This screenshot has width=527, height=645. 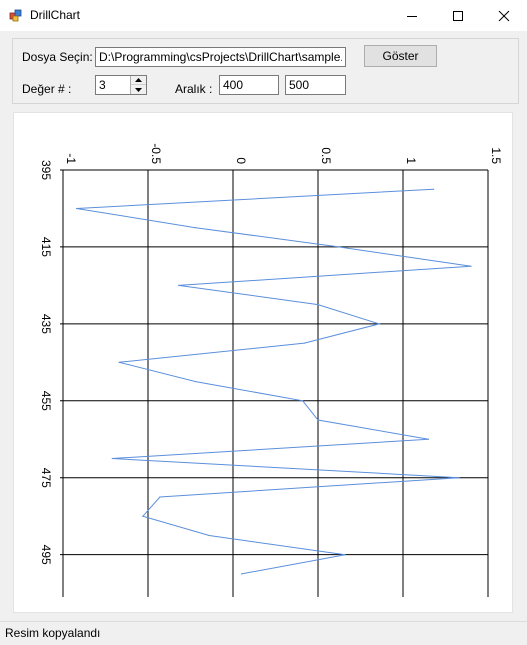 I want to click on status-bar: Resim kopyalandı, so click(x=263, y=633).